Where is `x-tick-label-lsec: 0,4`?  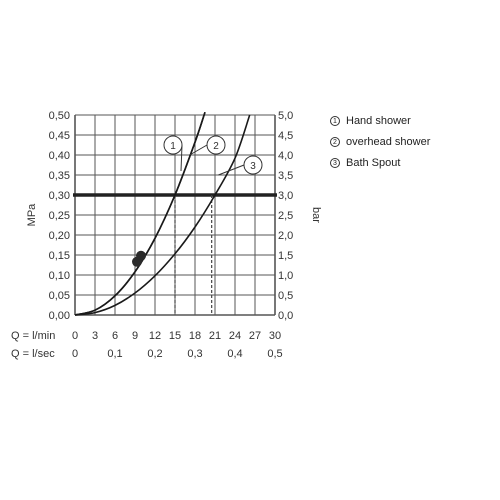 x-tick-label-lsec: 0,4 is located at coordinates (234, 354).